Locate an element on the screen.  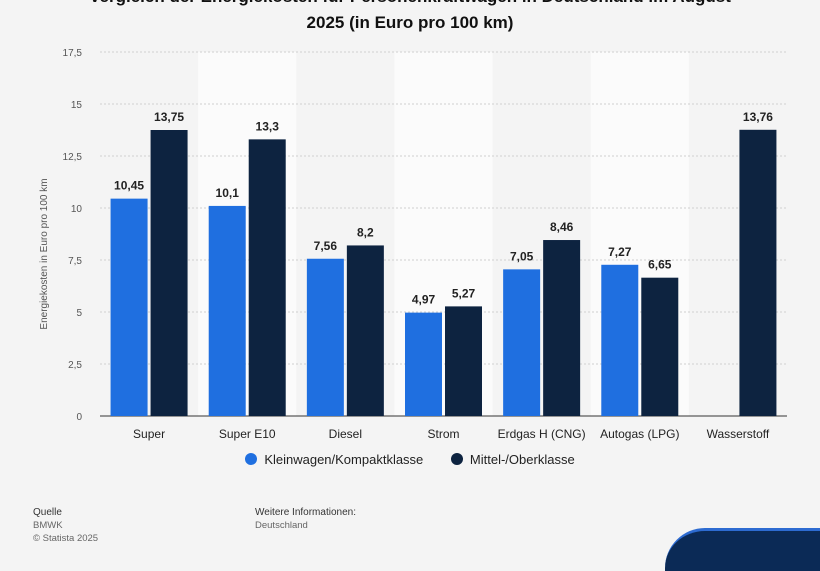
y-tick-label: 2,5 is located at coordinates (75, 365).